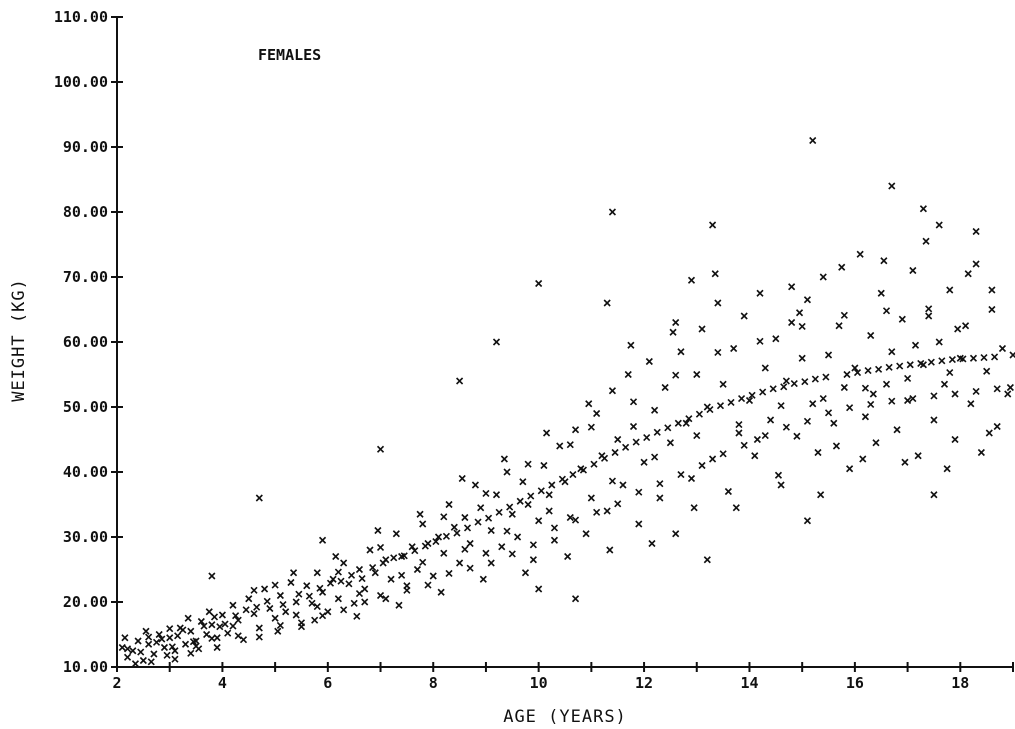  I want to click on x-axis-title: AGE (YEARS), so click(565, 717).